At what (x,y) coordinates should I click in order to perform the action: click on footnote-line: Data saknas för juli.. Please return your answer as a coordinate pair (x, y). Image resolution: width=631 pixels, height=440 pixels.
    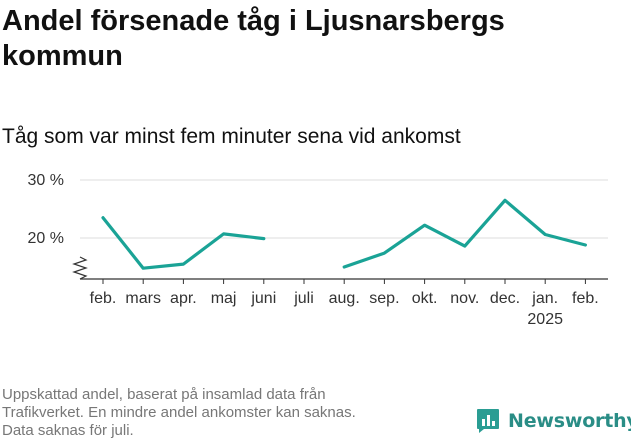
    Looking at the image, I should click on (68, 430).